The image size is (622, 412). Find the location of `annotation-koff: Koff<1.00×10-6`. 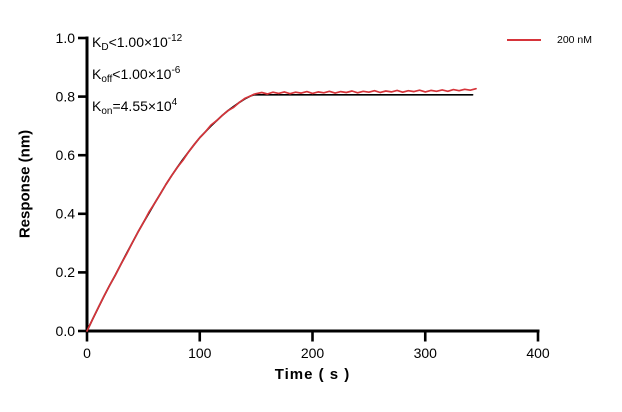

annotation-koff: Koff<1.00×10-6 is located at coordinates (137, 75).